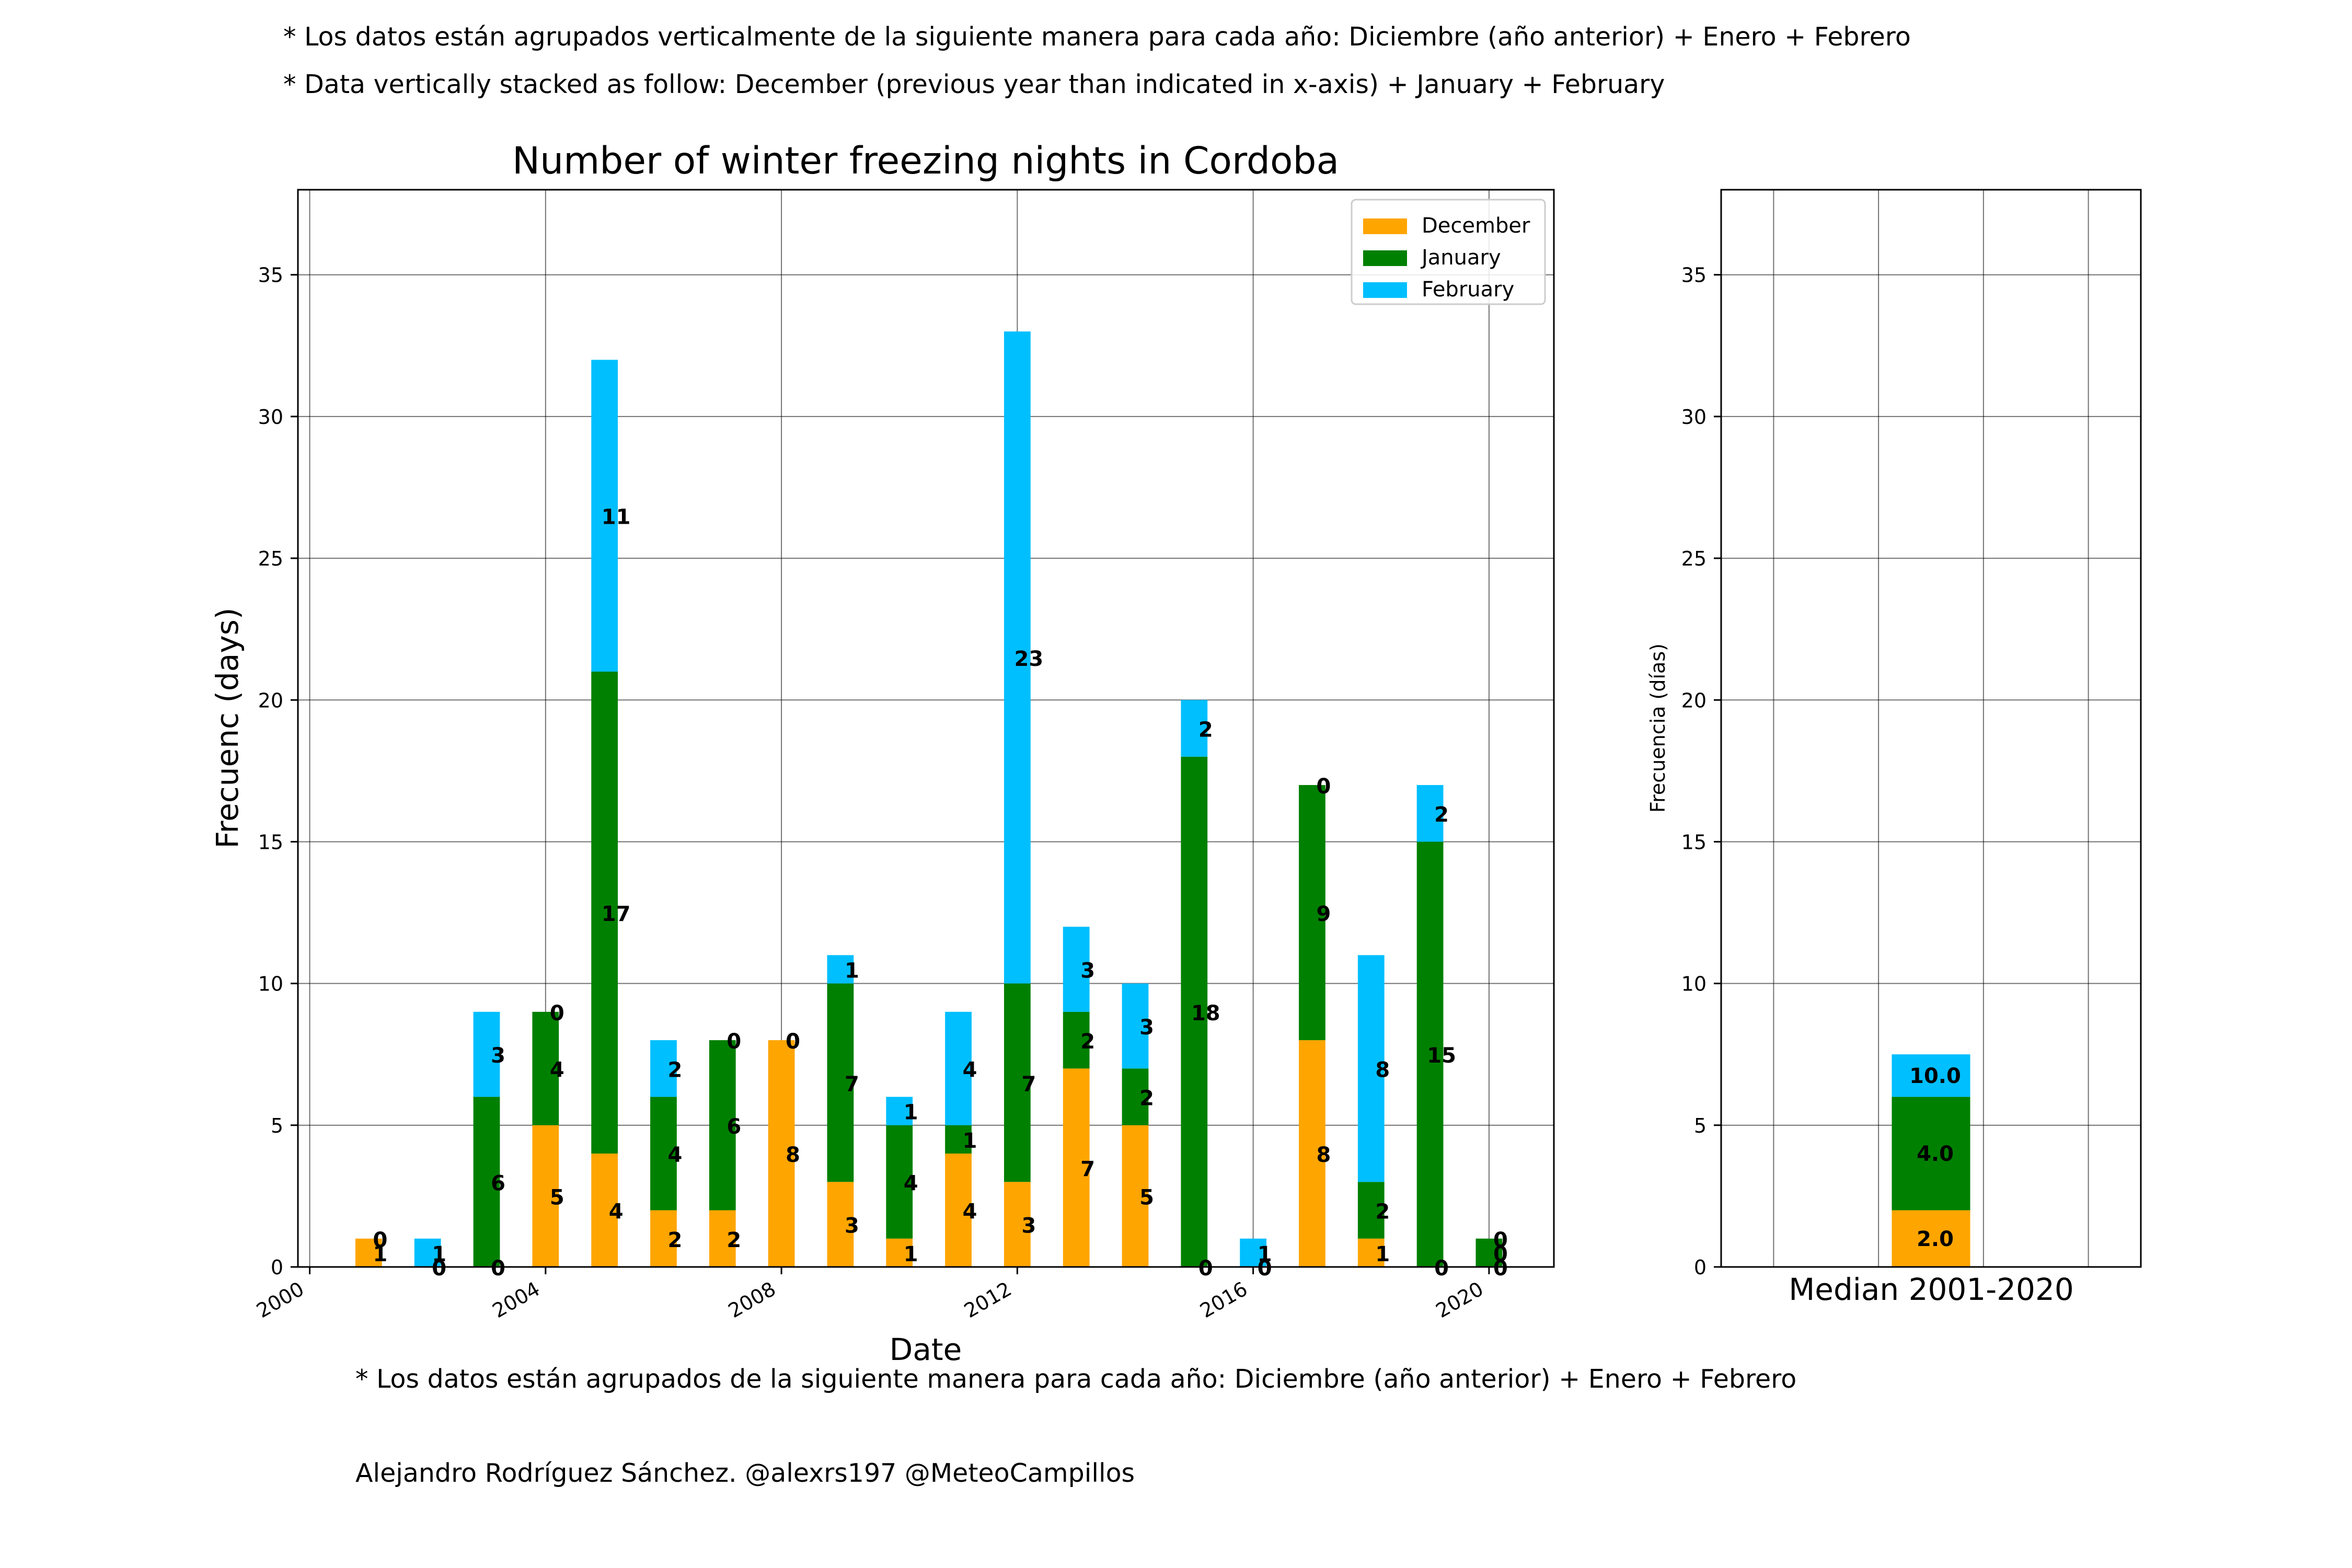 This screenshot has height=1568, width=2352. What do you see at coordinates (1500, 1254) in the screenshot?
I see `data-label-january-2020: 0` at bounding box center [1500, 1254].